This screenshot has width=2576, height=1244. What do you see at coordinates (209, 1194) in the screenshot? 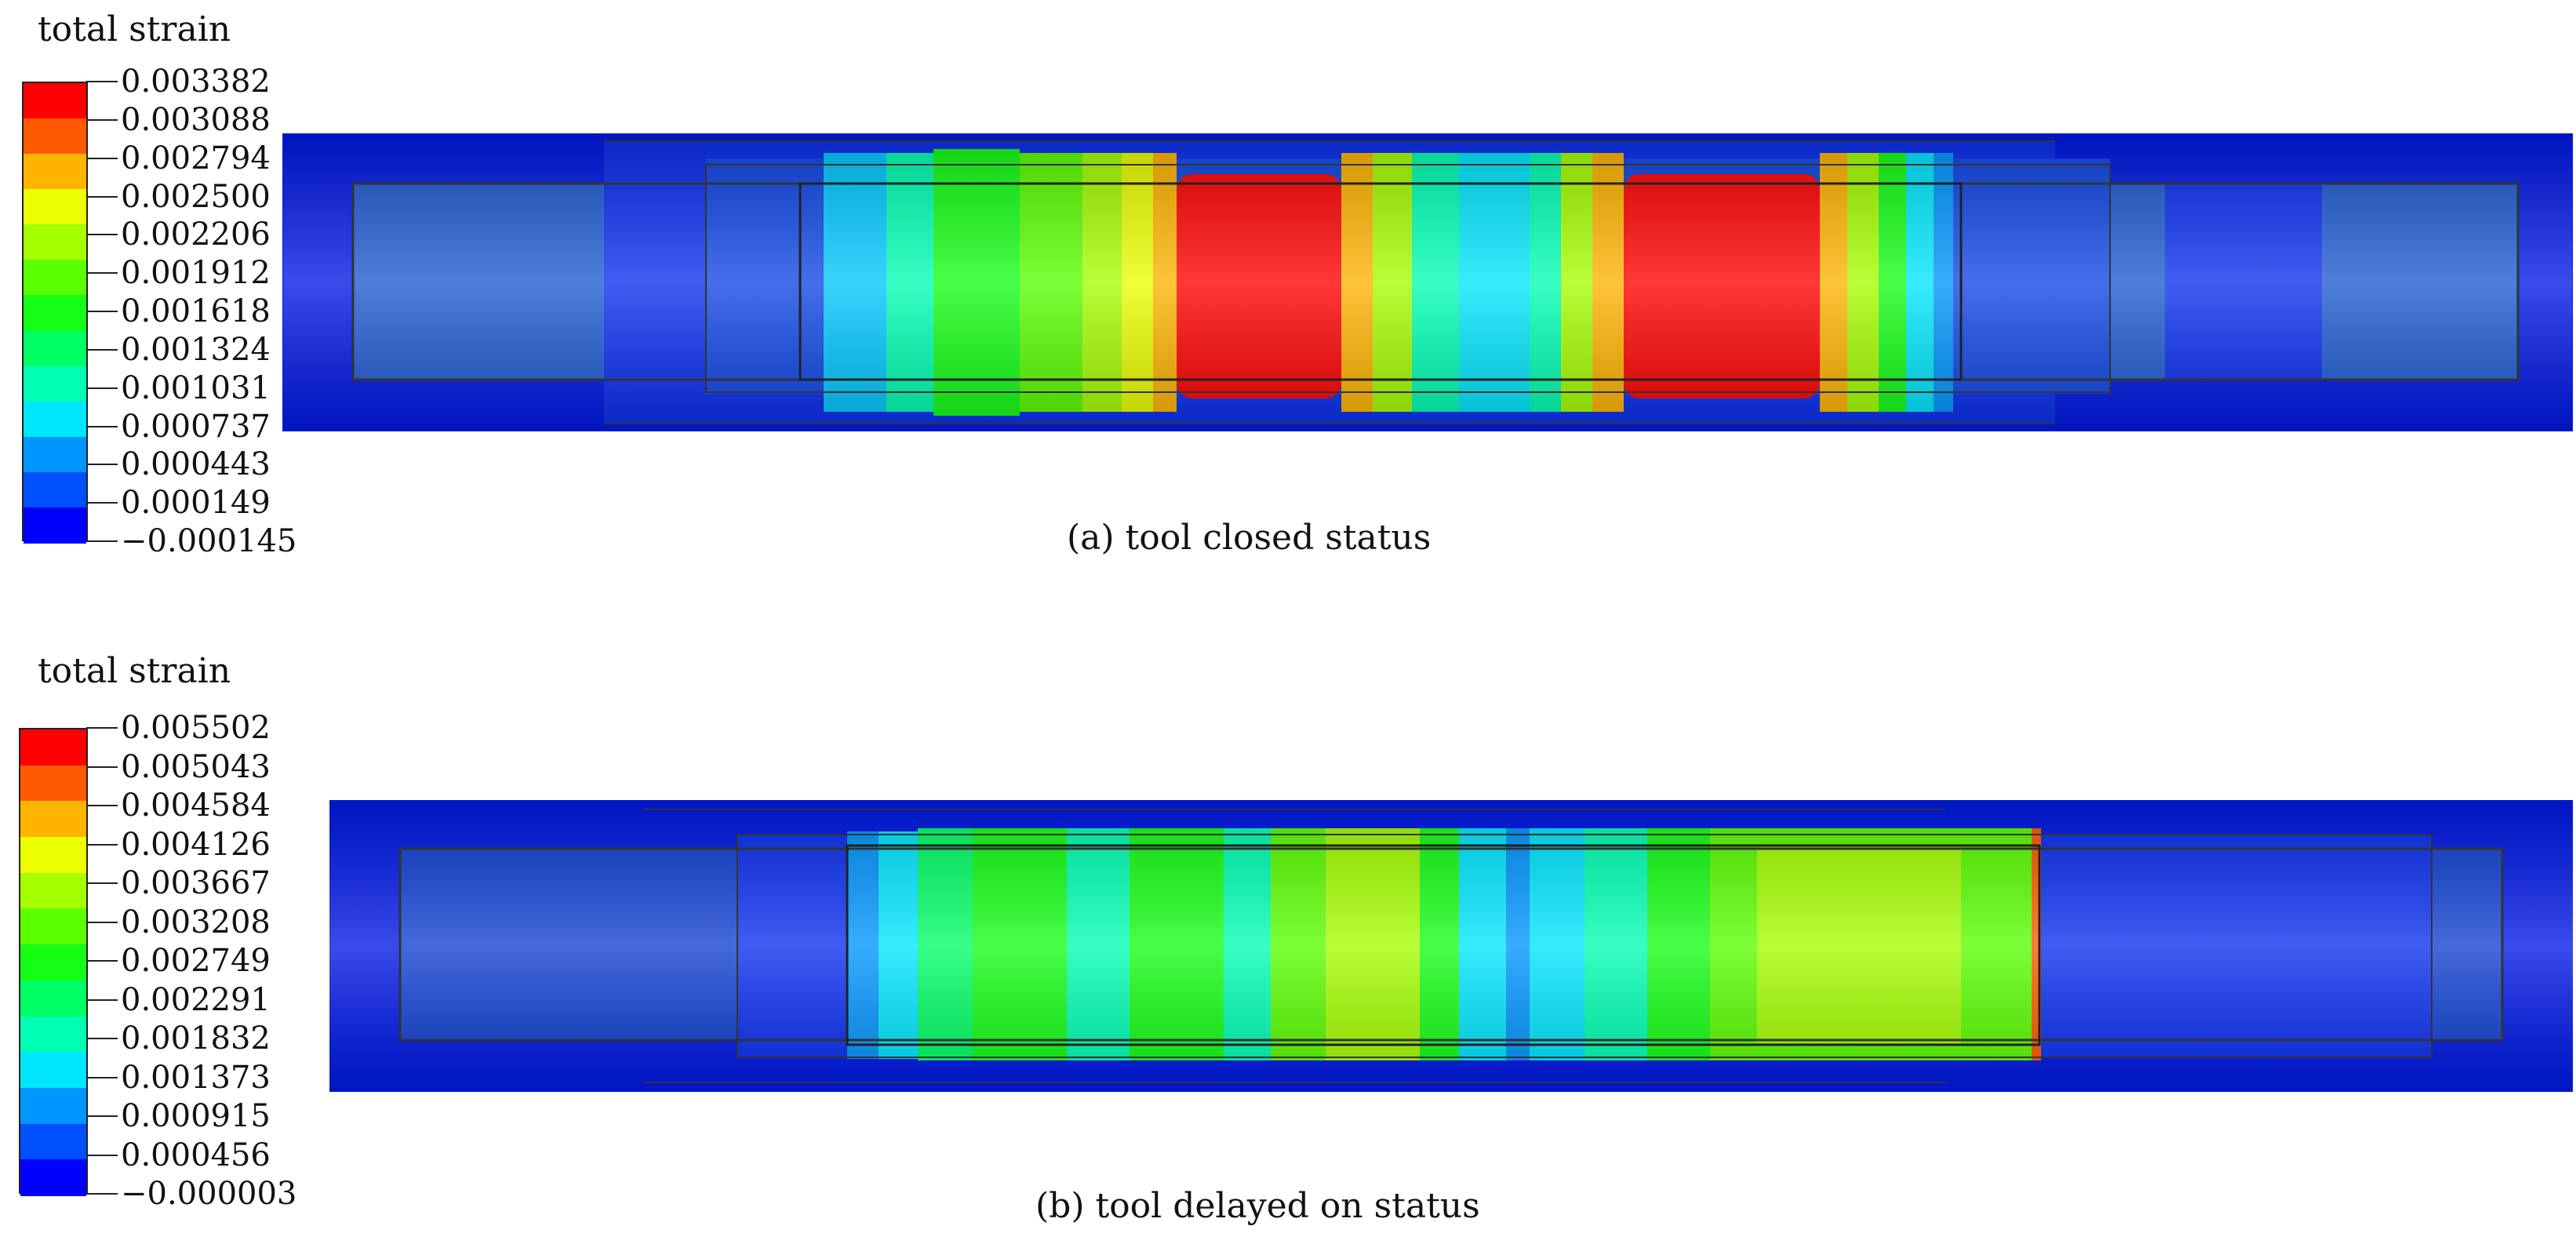
I see `legend-tick-label: −0.000003` at bounding box center [209, 1194].